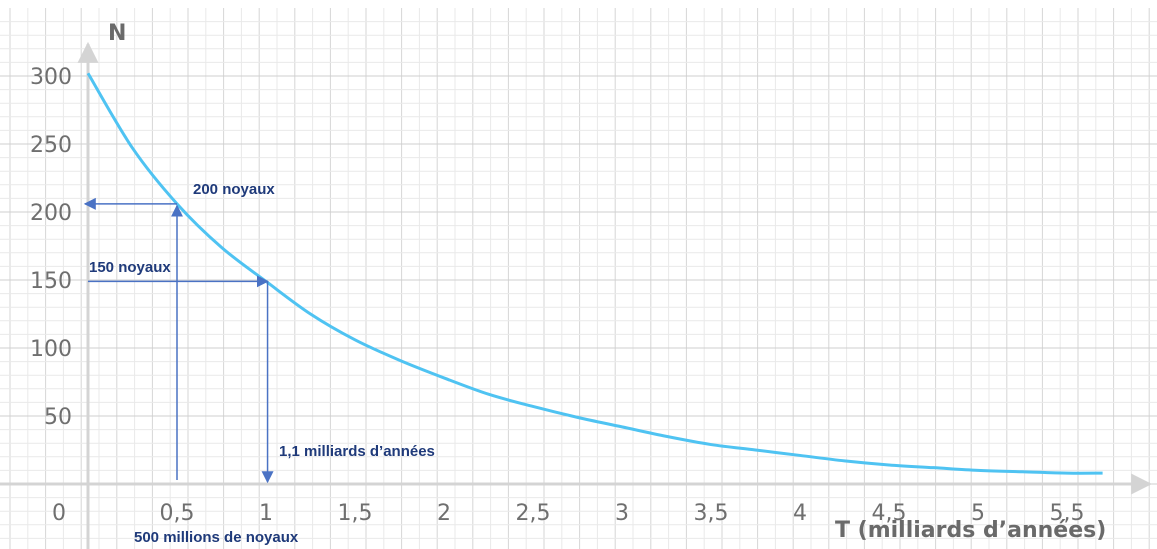 The width and height of the screenshot is (1157, 549). Describe the element at coordinates (800, 513) in the screenshot. I see `x-tick-label: 4` at that location.